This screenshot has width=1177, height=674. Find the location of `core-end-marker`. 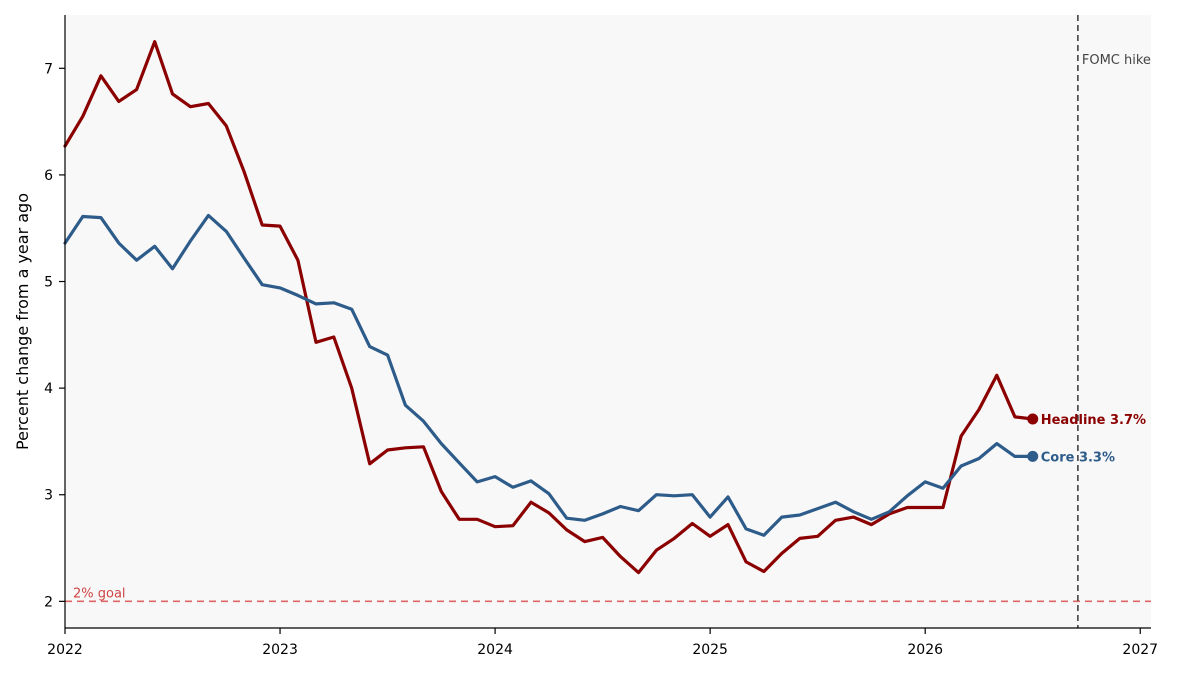

core-end-marker is located at coordinates (1033, 456).